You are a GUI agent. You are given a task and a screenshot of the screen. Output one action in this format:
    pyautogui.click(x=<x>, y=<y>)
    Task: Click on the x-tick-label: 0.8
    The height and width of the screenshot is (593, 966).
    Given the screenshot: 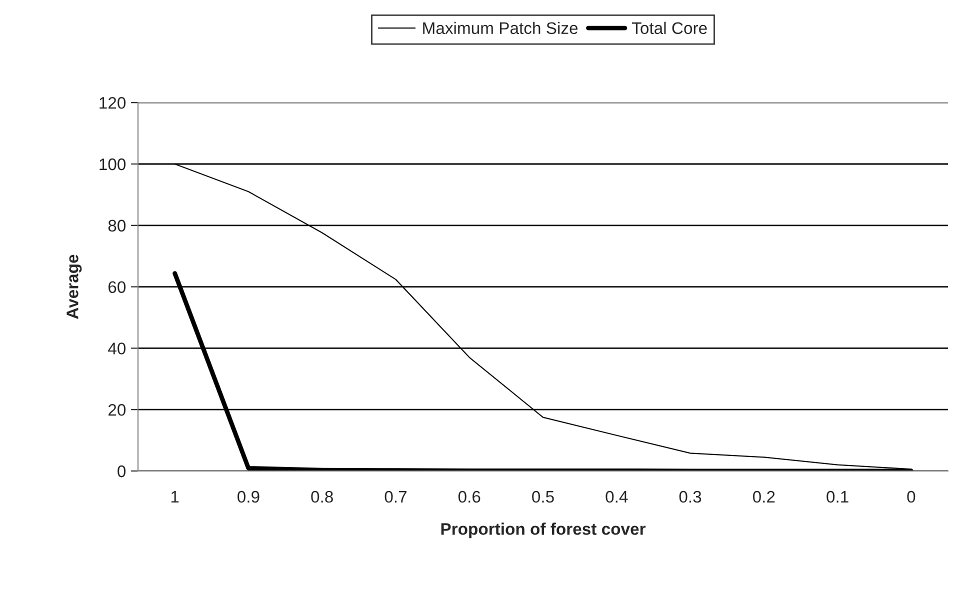 What is the action you would take?
    pyautogui.click(x=322, y=496)
    